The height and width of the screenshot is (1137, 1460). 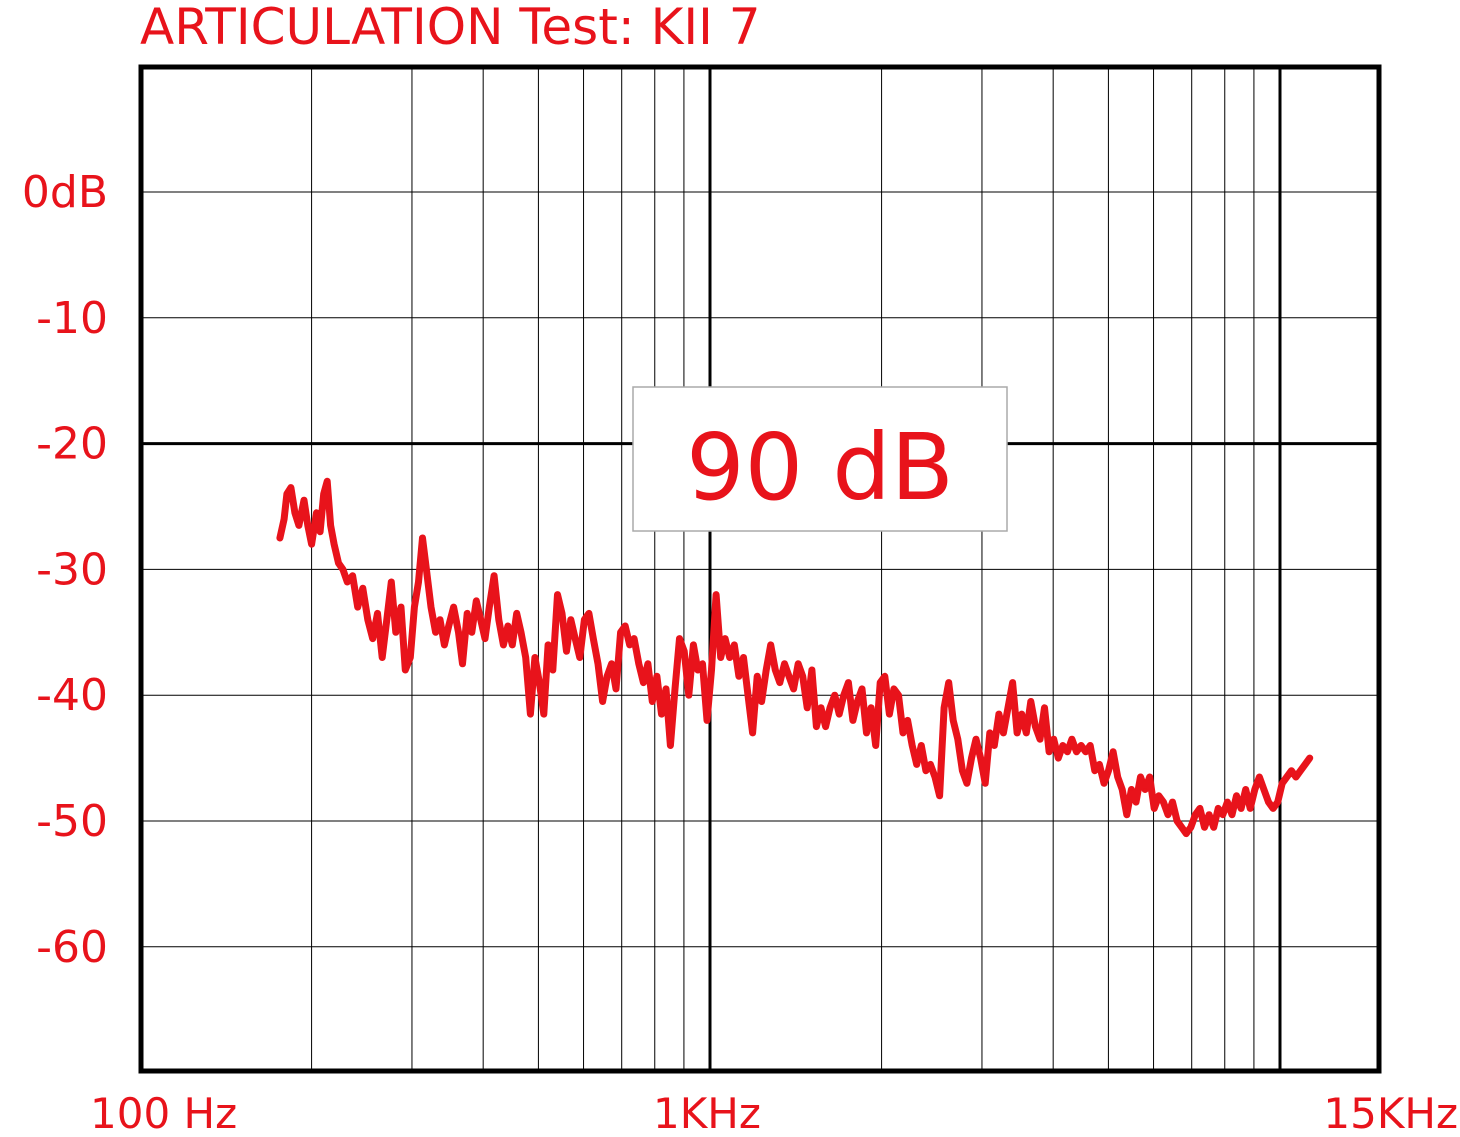 What do you see at coordinates (72, 695) in the screenshot?
I see `y-tick-label: -40` at bounding box center [72, 695].